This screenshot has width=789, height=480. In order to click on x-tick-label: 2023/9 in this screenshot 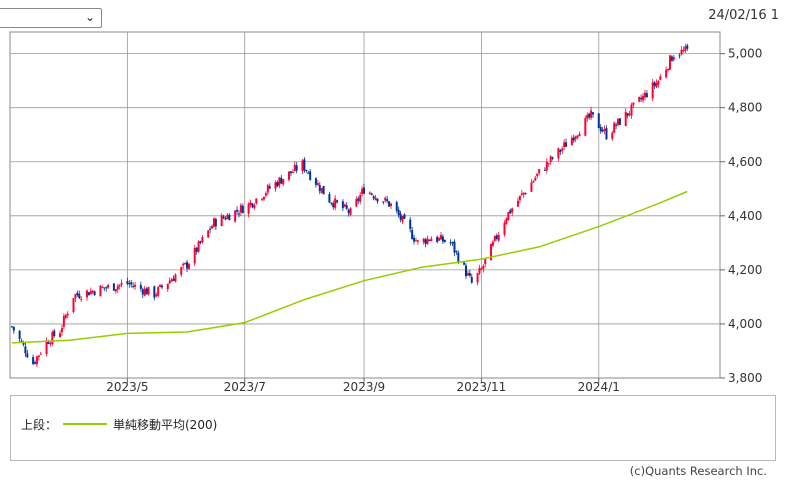, I will do `click(364, 386)`.